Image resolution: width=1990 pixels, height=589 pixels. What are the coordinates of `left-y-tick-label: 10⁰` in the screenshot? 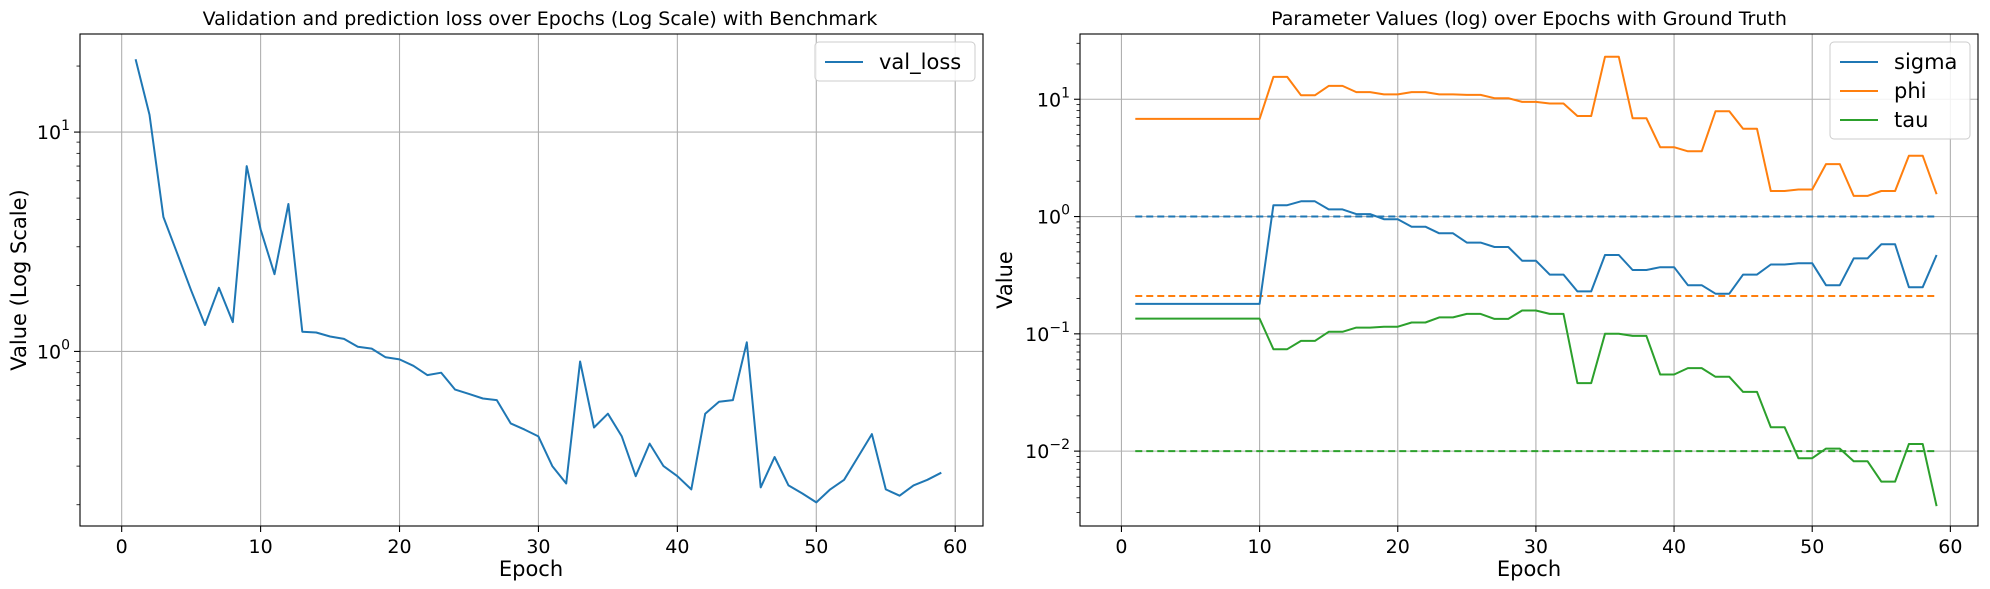 It's located at (53, 350).